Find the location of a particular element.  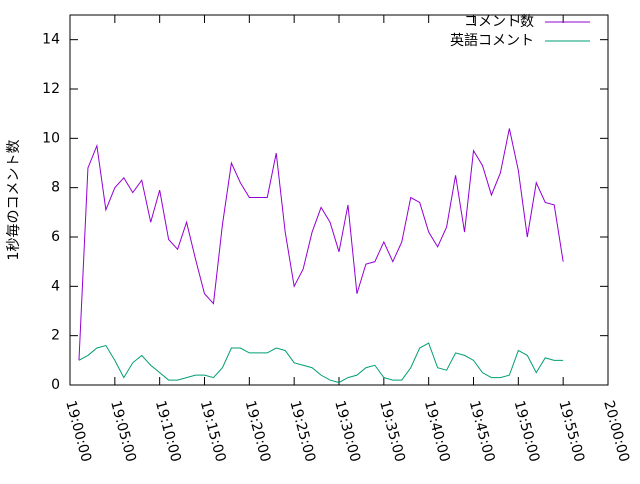

x-tick-label: 19:00:00 is located at coordinates (78, 431).